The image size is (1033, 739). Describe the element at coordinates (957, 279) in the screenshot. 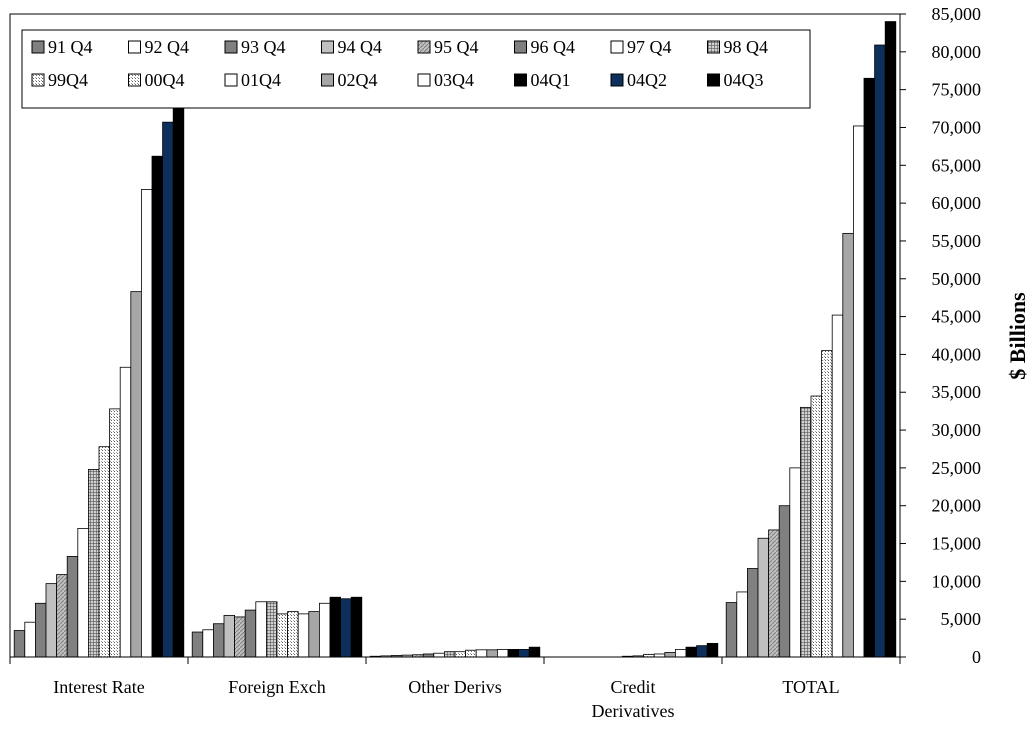

I see `y-tick-label: 50,000` at that location.